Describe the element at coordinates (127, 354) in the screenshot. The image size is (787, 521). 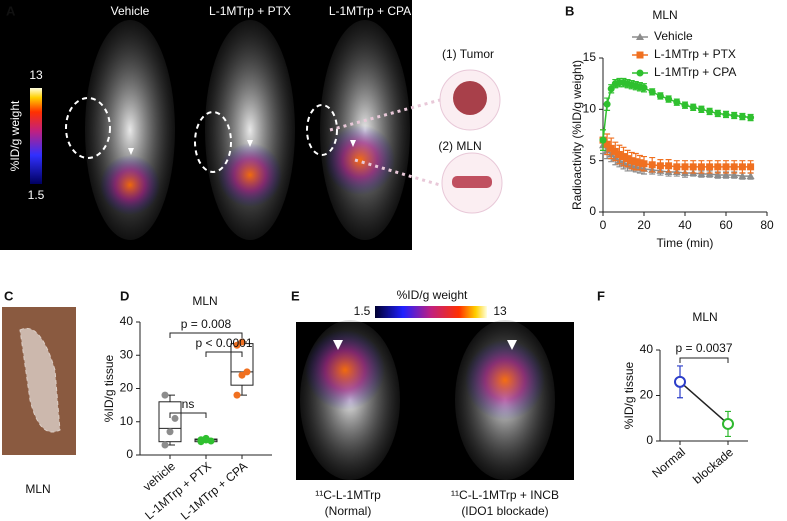
I see `y-tick-label: 30` at that location.